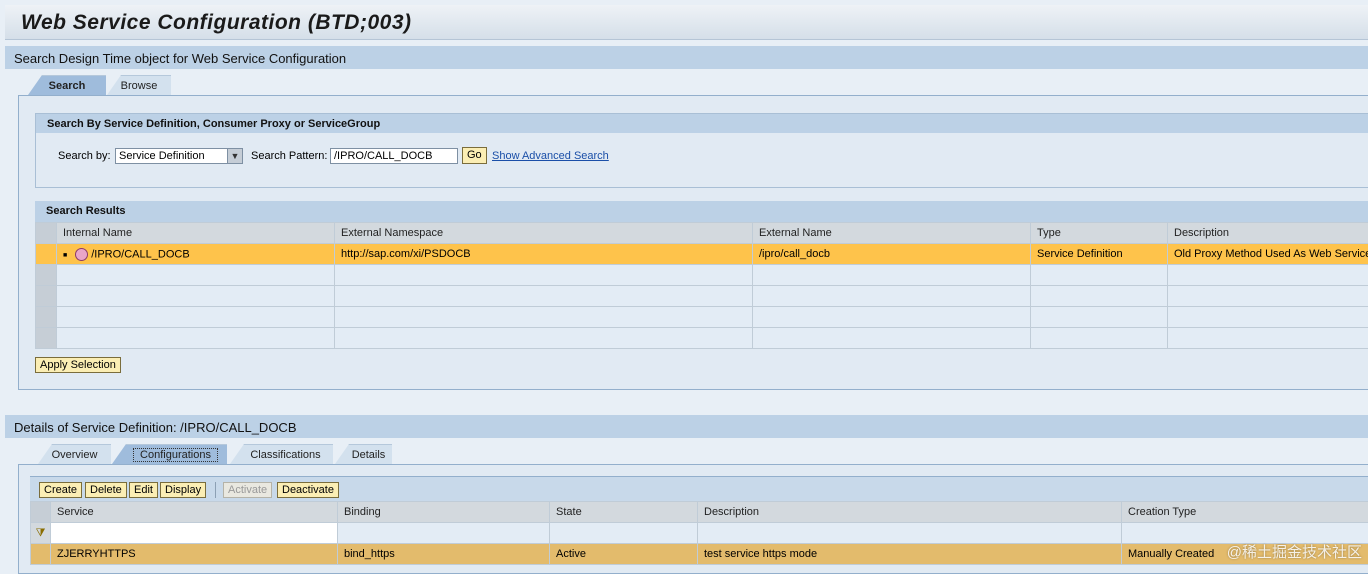 The image size is (1368, 574). I want to click on tab-details: Details, so click(363, 454).